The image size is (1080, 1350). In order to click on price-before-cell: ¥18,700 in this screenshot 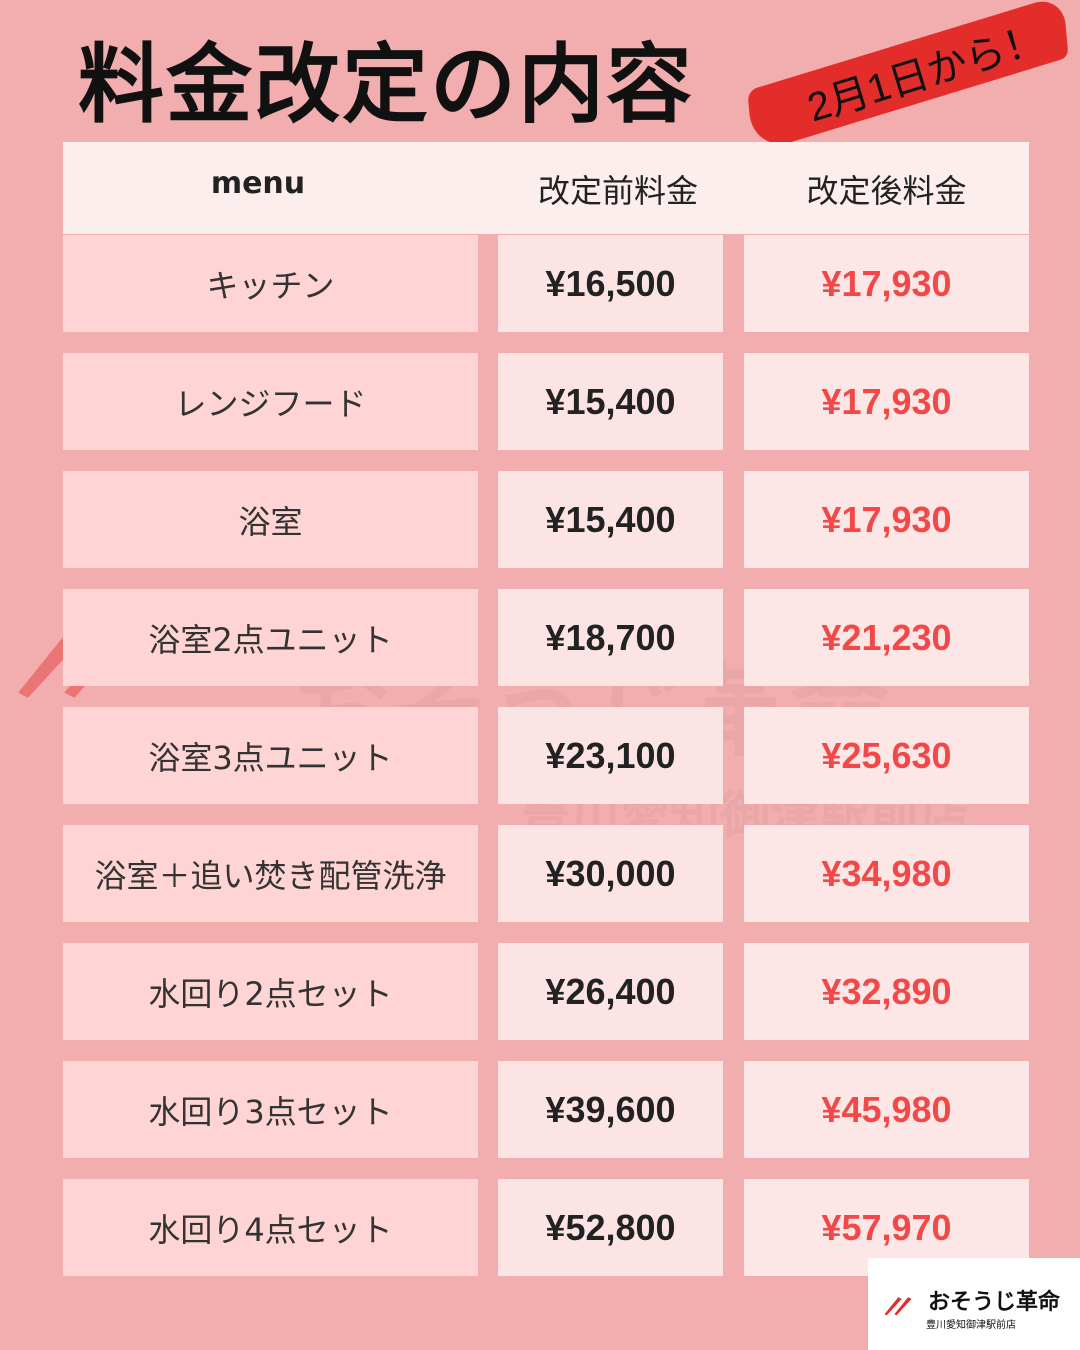, I will do `click(610, 637)`.